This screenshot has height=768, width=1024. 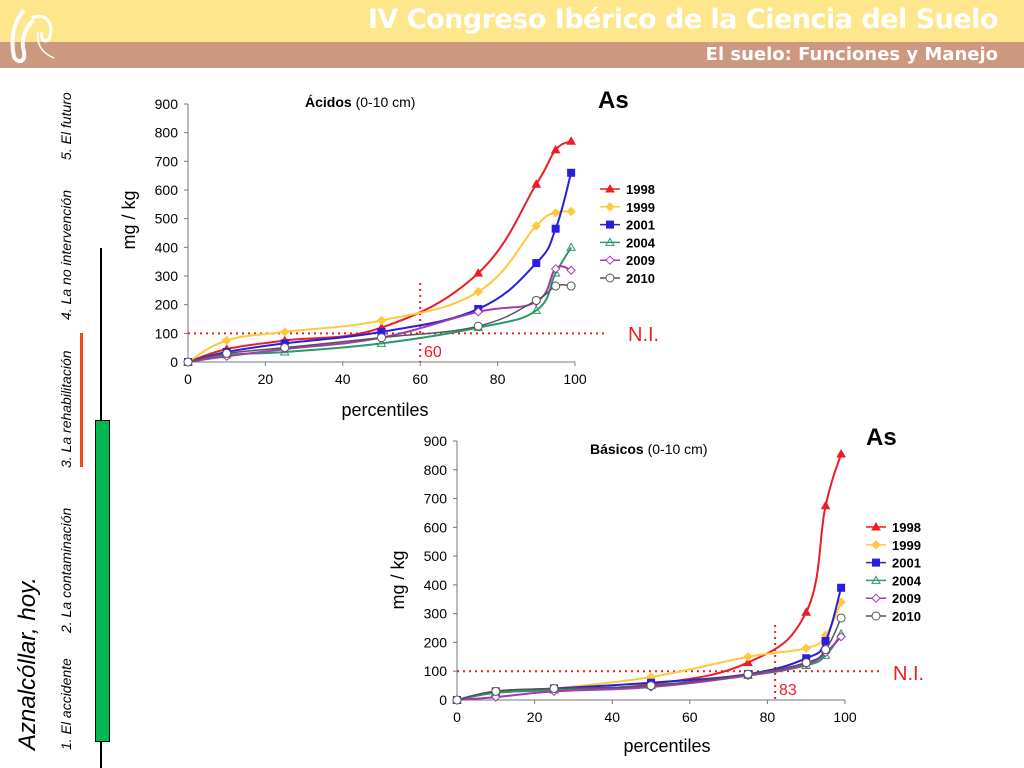 What do you see at coordinates (436, 585) in the screenshot?
I see `y-tick-label: 400` at bounding box center [436, 585].